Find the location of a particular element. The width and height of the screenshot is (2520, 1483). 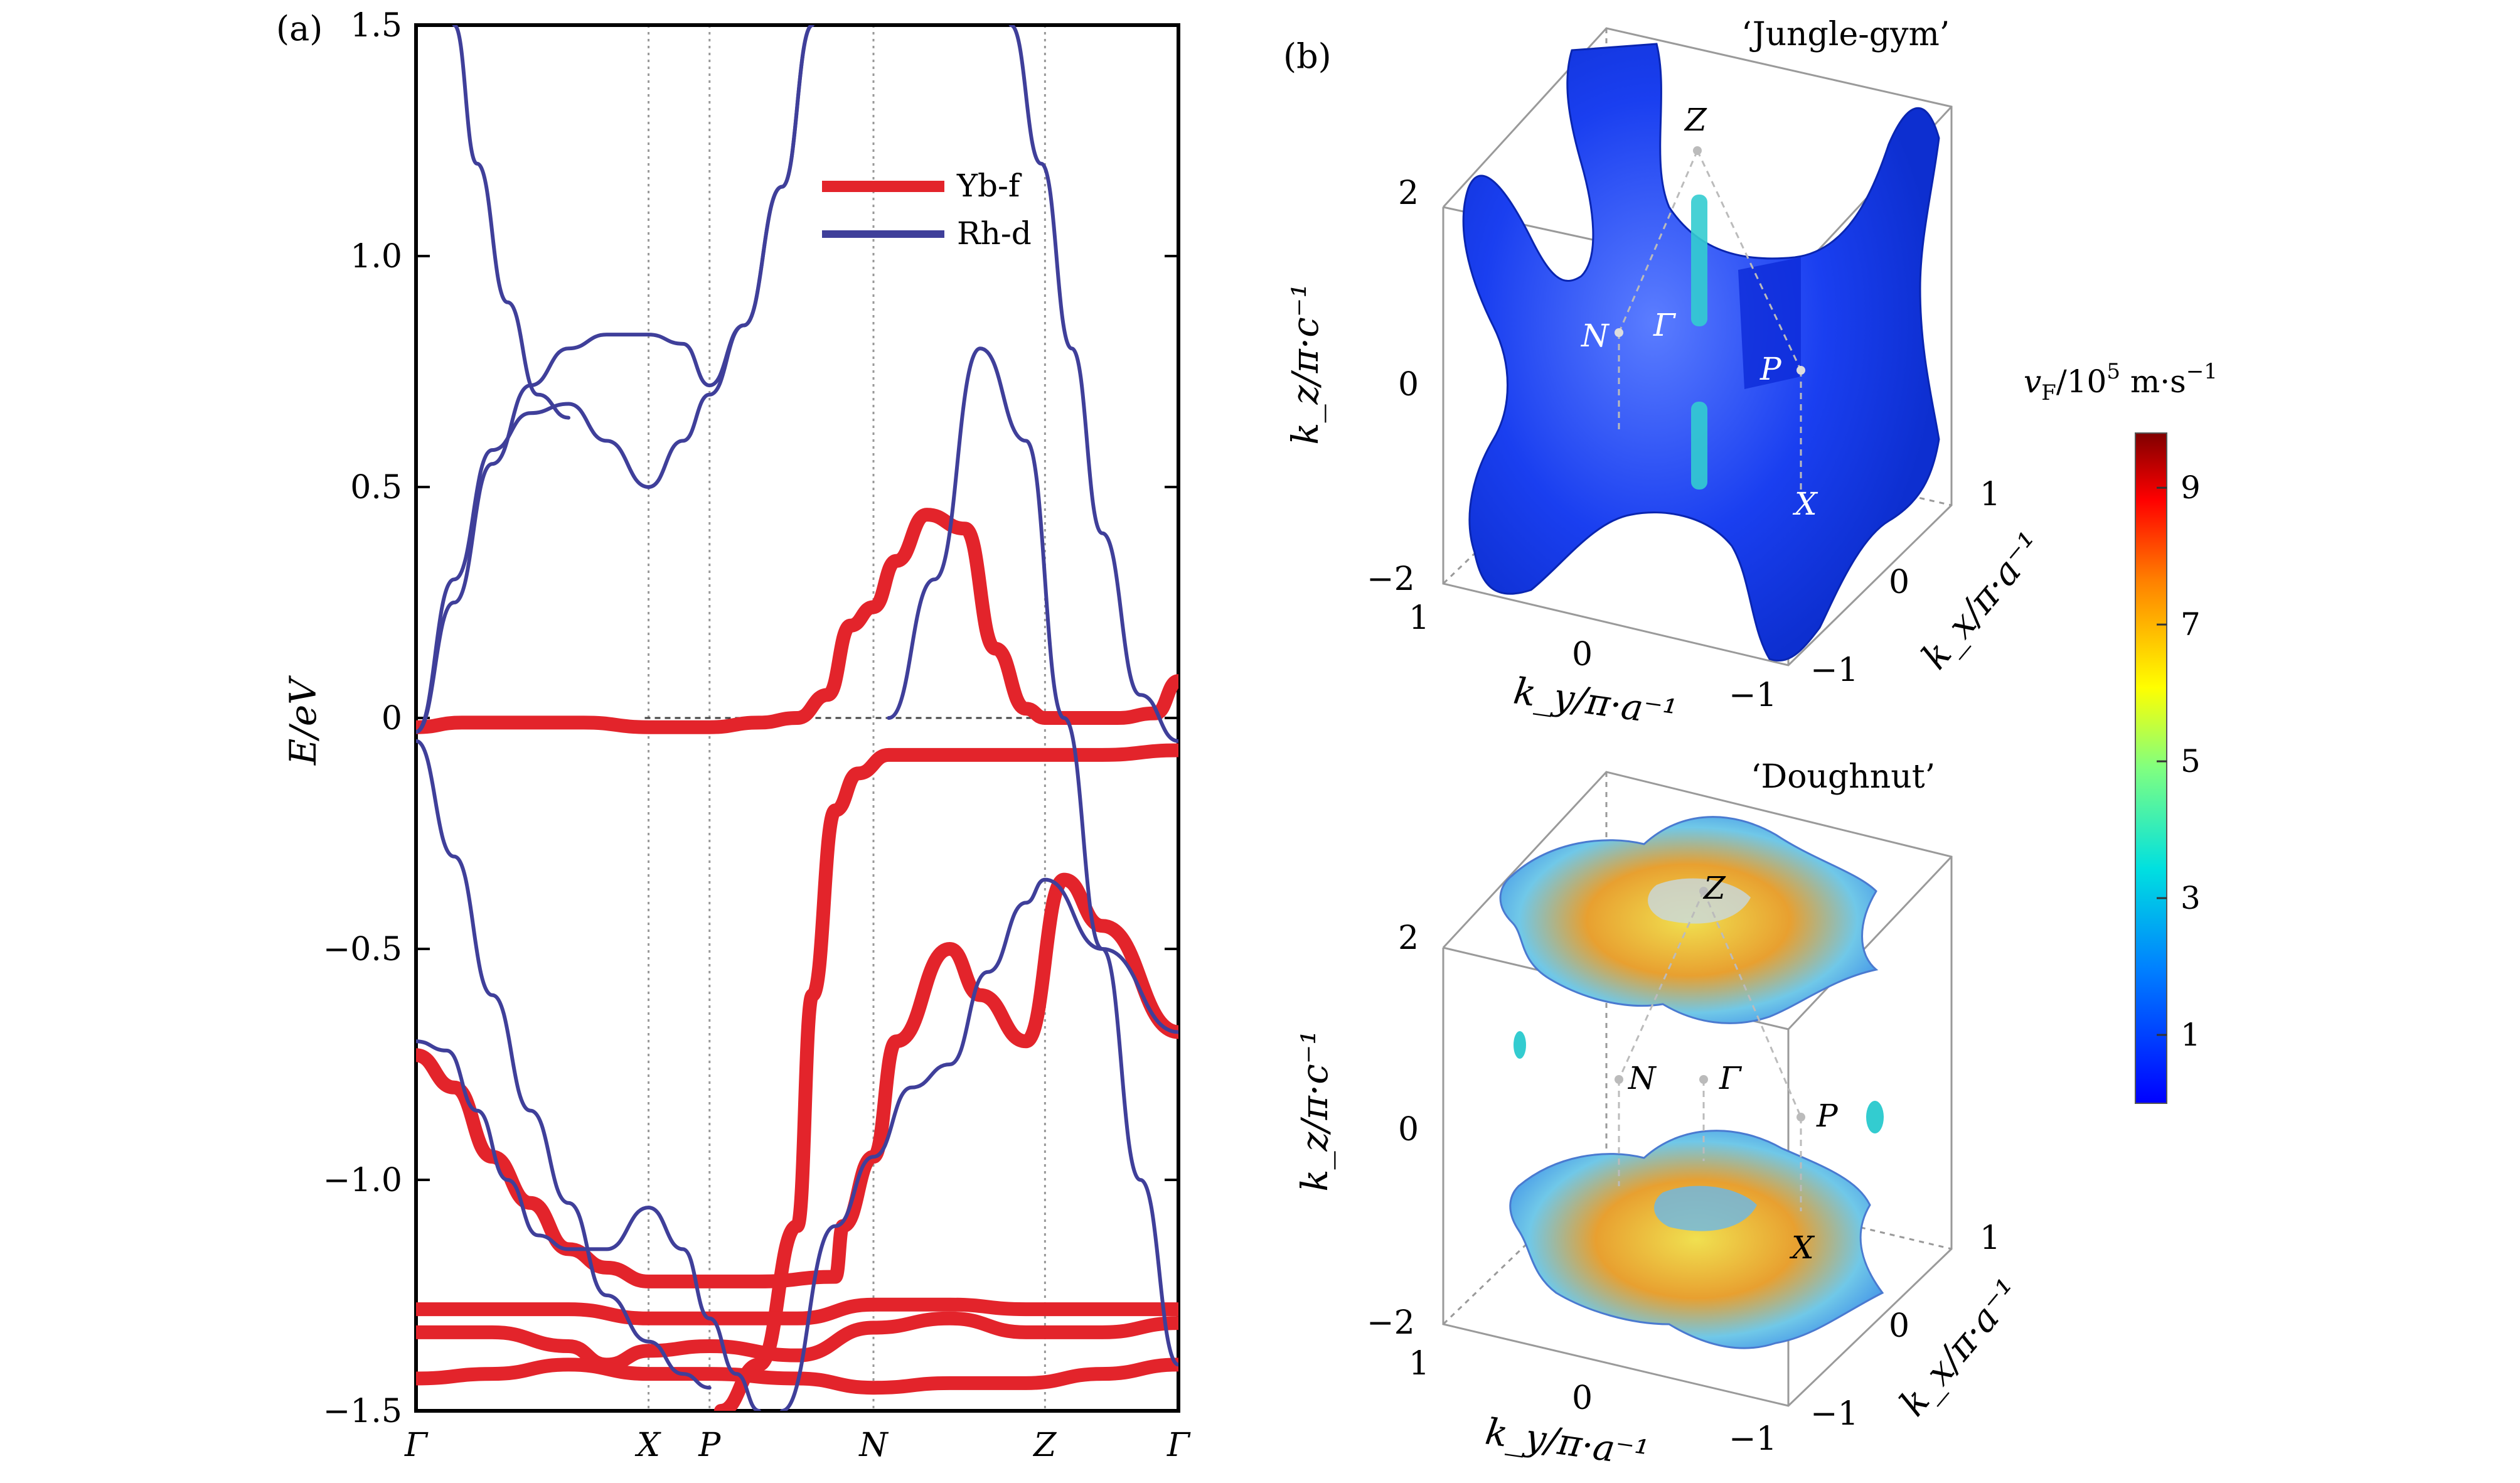

doughnut-lower-ring is located at coordinates (1696, 1239).